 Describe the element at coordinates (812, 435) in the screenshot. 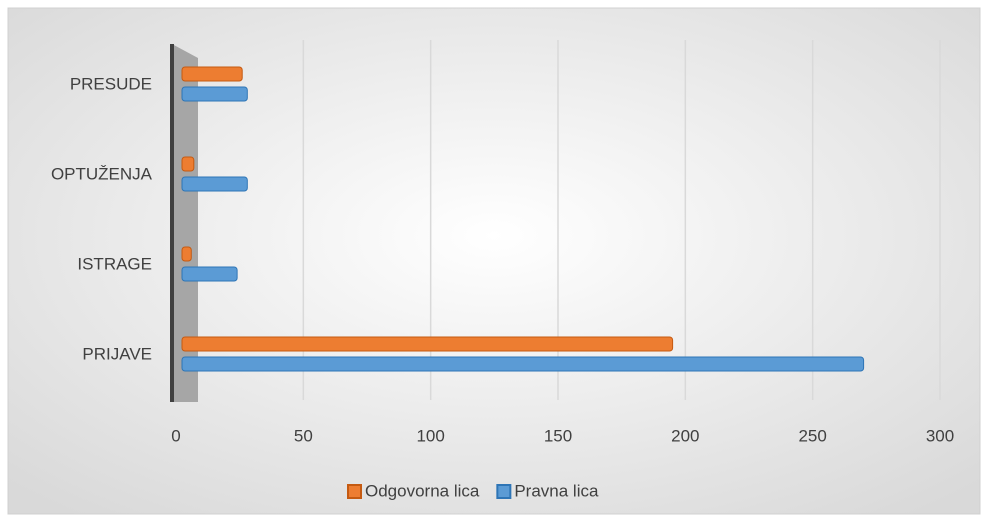

I see `x-tick-label: 250` at that location.